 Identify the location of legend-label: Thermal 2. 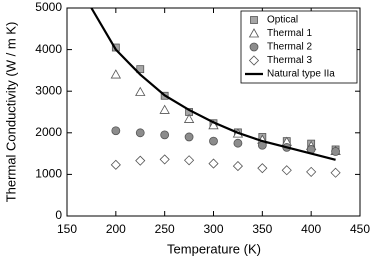
(289, 47).